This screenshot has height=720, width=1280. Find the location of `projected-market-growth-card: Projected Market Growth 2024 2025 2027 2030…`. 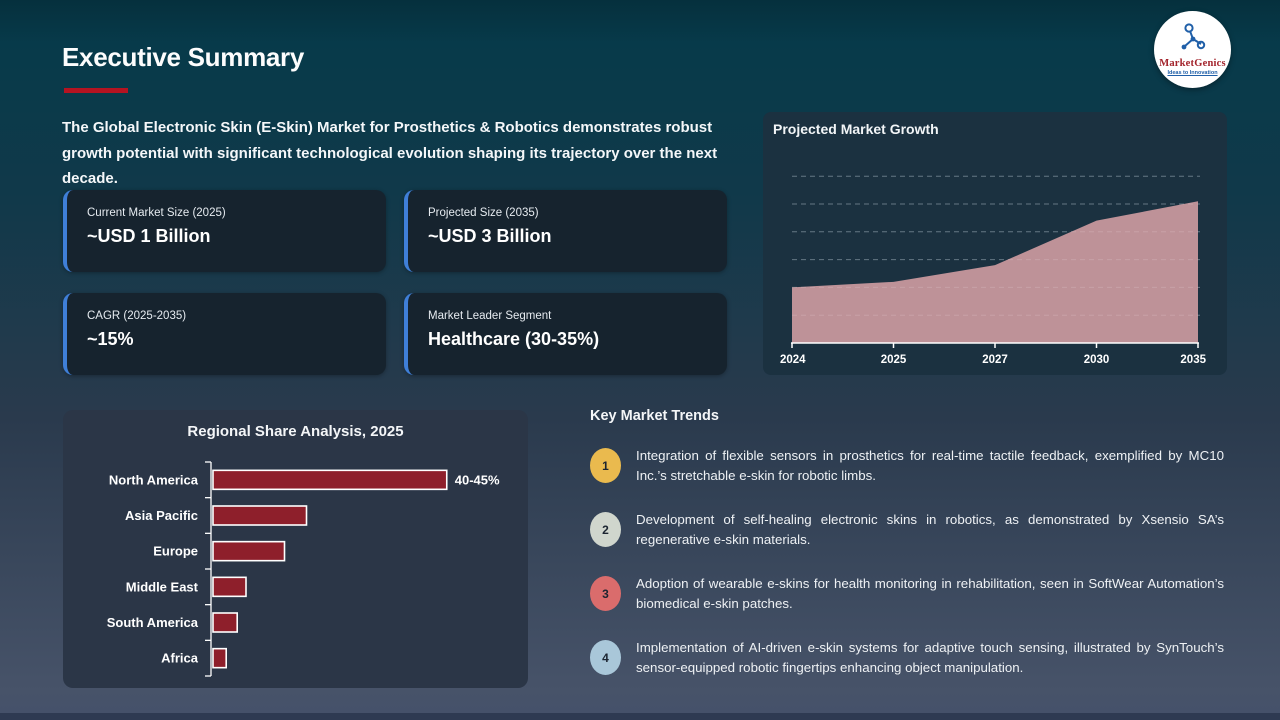

projected-market-growth-card: Projected Market Growth 2024 2025 2027 2030… is located at coordinates (995, 243).